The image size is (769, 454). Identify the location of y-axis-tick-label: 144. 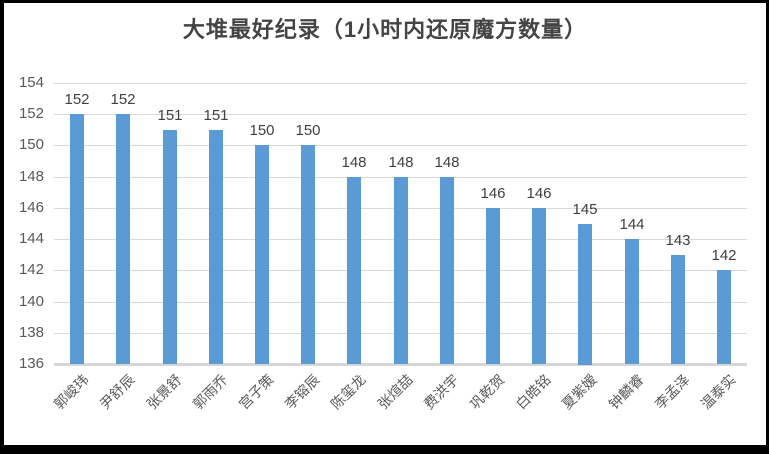
(31, 238).